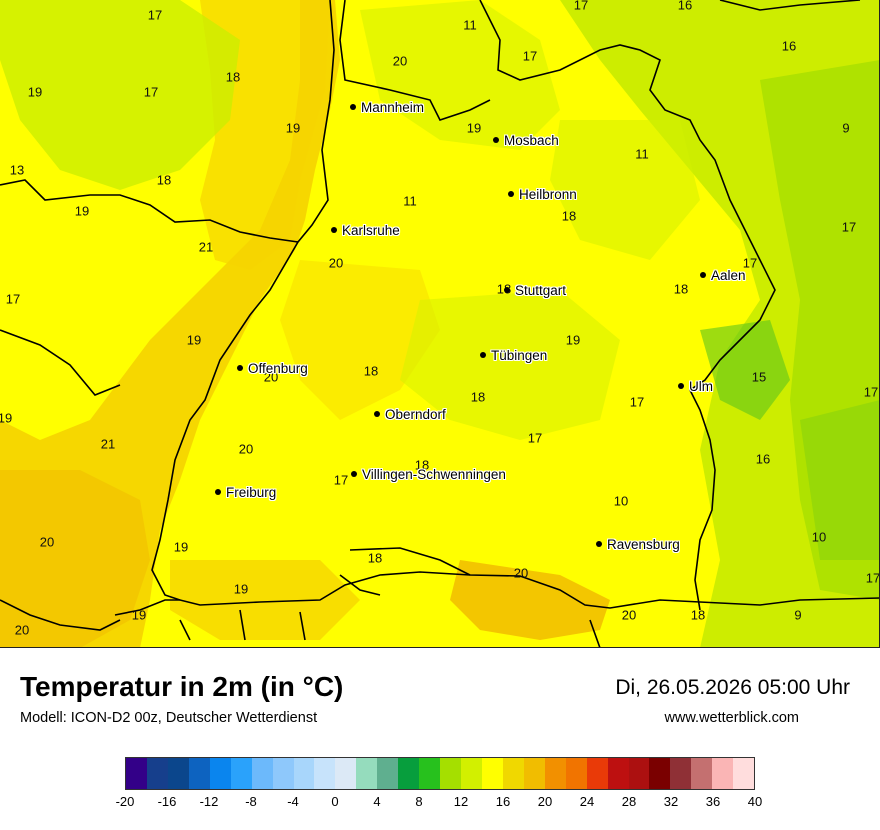 This screenshot has width=880, height=830. Describe the element at coordinates (695, 386) in the screenshot. I see `city-ulm: Ulm` at that location.